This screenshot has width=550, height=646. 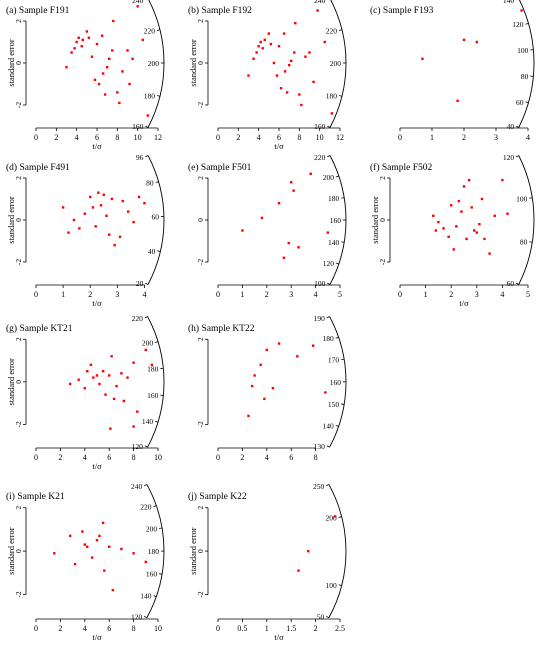 I want to click on y-axis-label: standard error, so click(x=193, y=63).